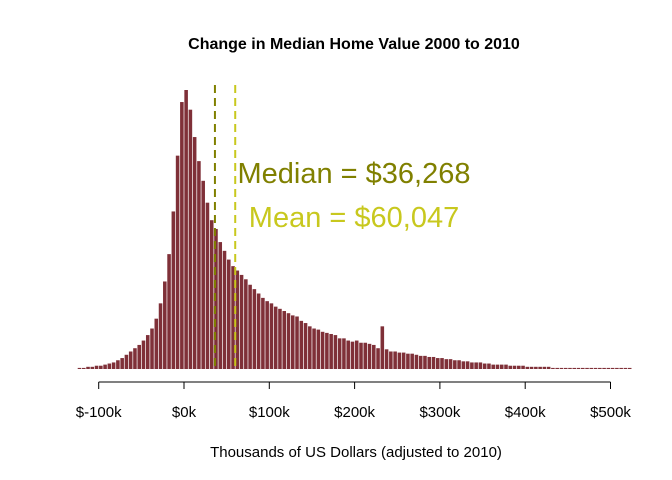  I want to click on x-tick-label: $0k, so click(184, 412).